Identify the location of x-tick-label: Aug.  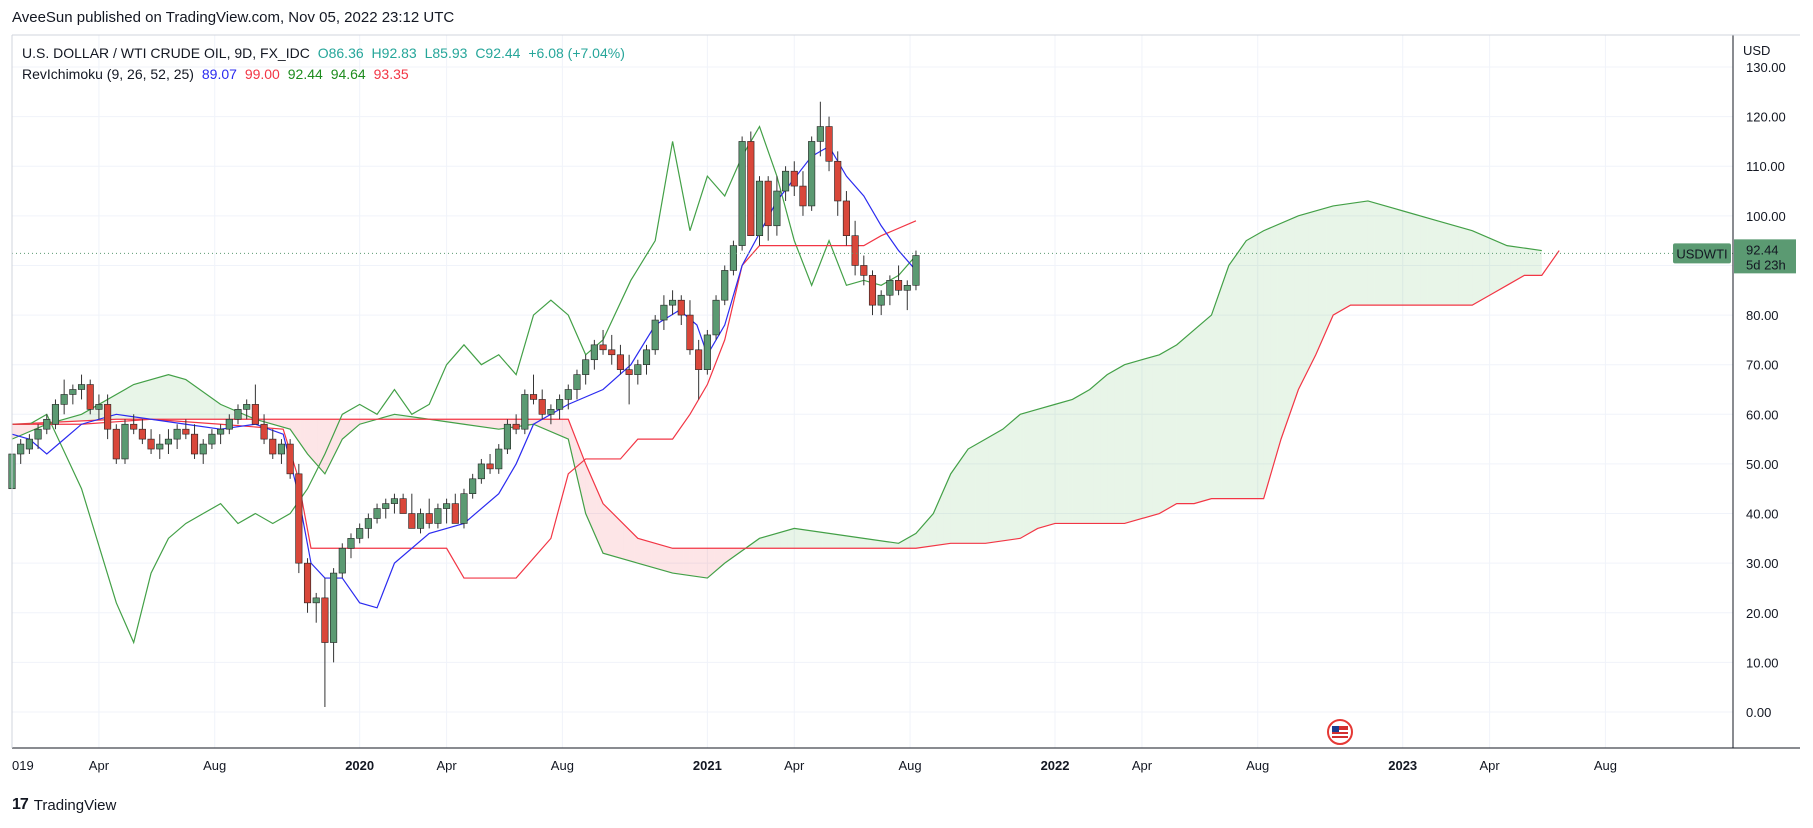
(1605, 765).